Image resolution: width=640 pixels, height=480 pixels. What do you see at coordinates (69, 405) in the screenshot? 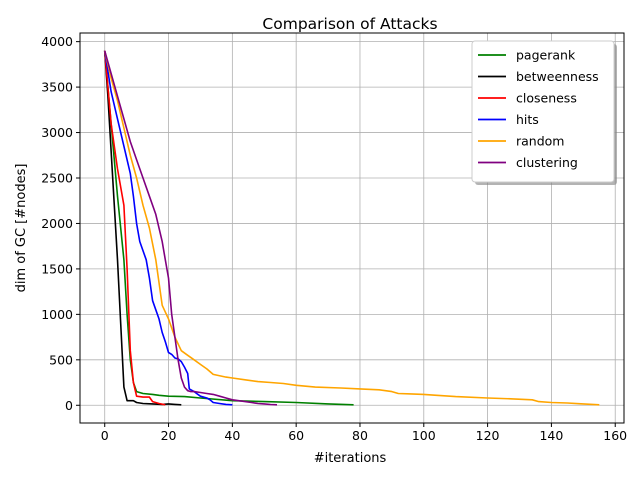
I see `y-tick-label: 0` at bounding box center [69, 405].